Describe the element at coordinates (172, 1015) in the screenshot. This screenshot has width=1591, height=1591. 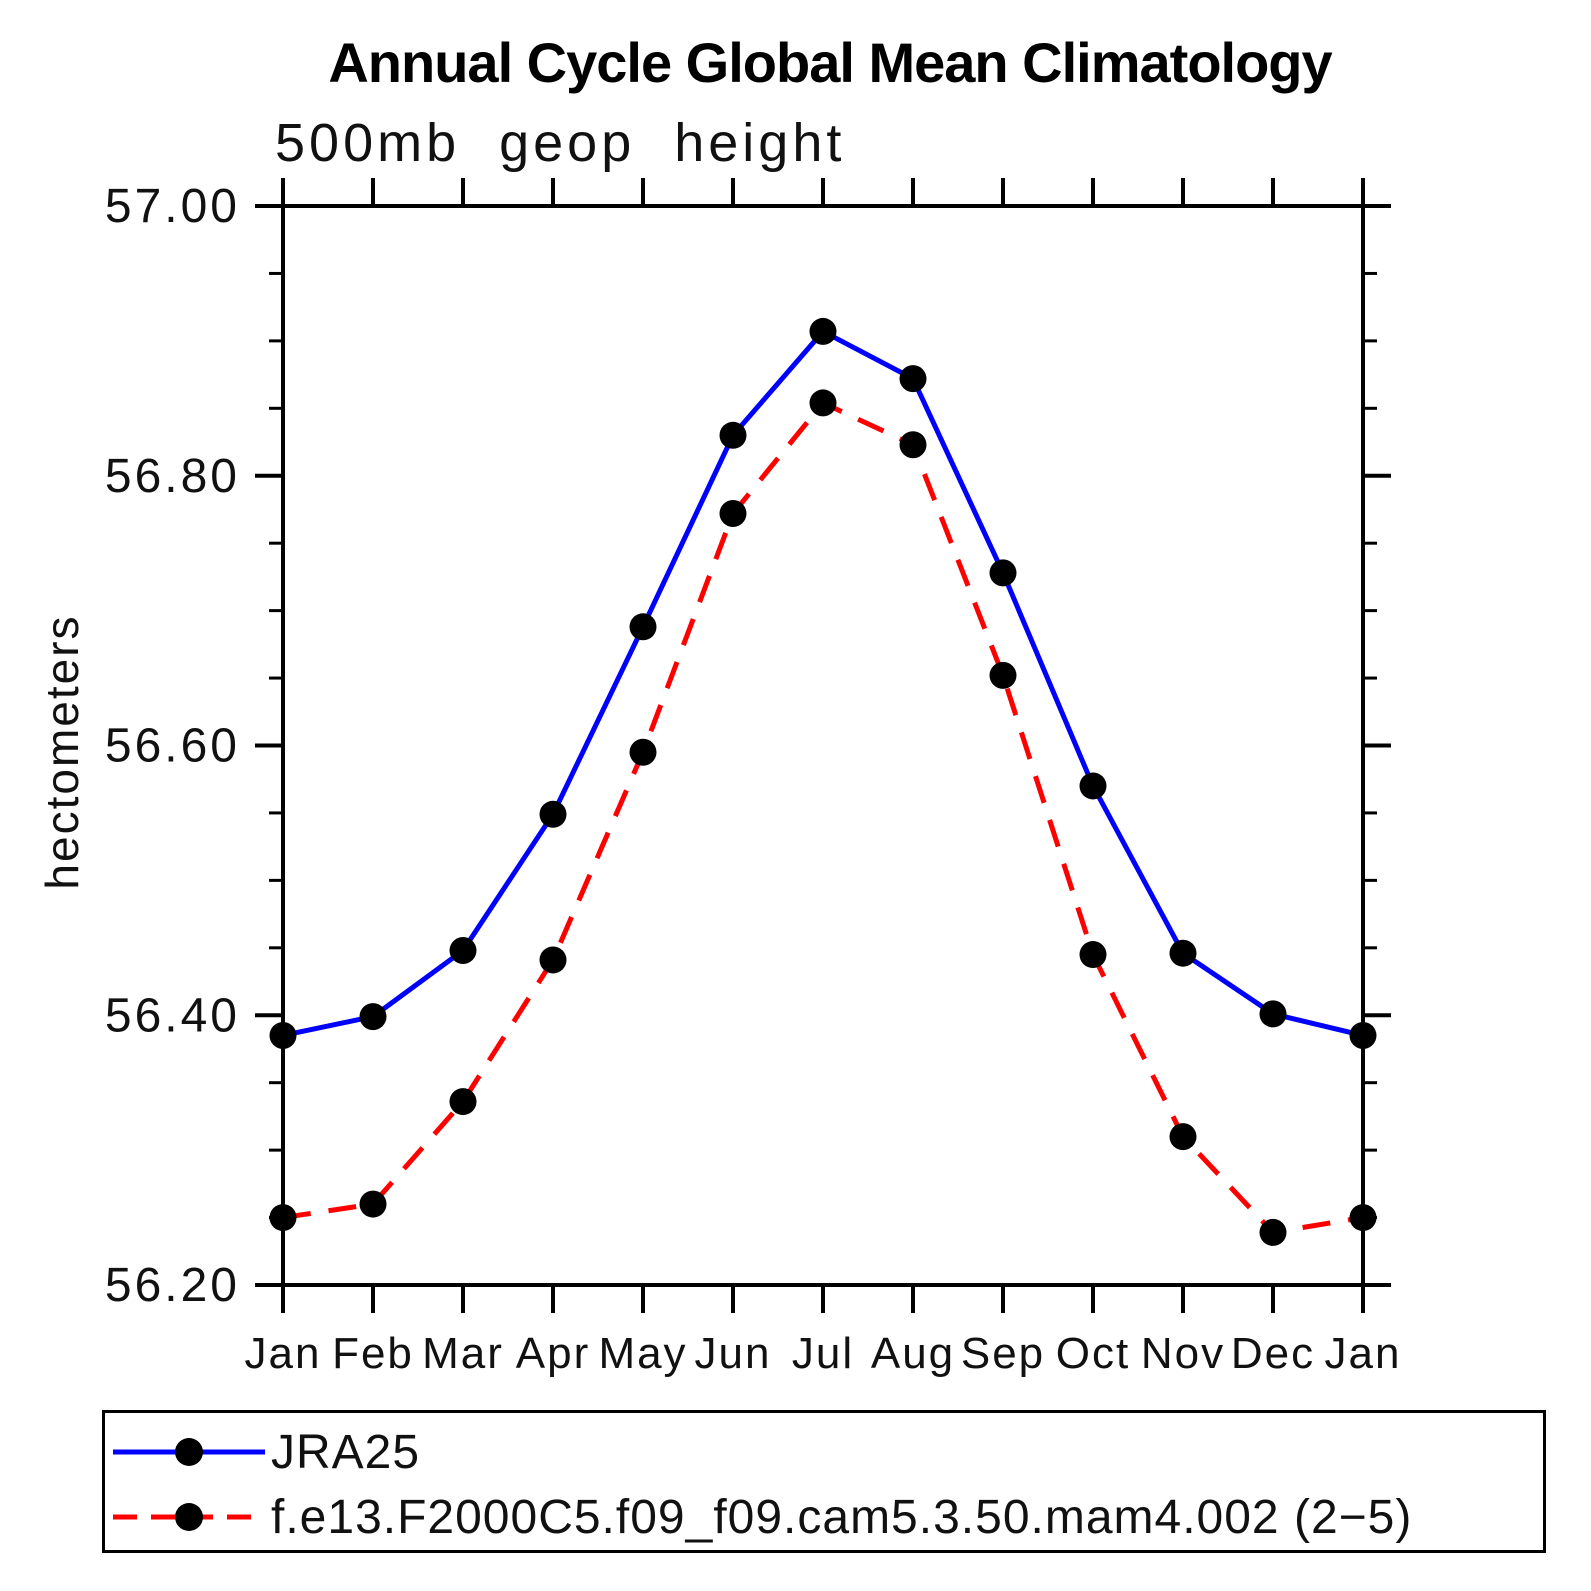
I see `y-tick-label: 56.40` at that location.